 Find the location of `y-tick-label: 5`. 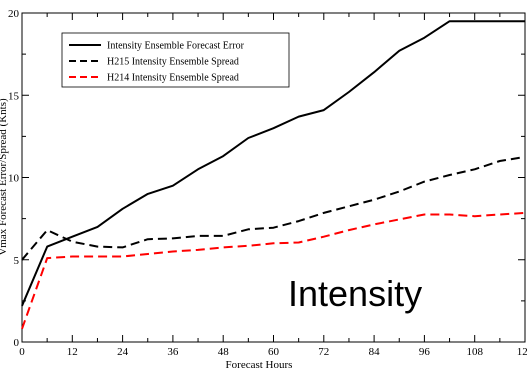

y-tick-label: 5 is located at coordinates (17, 261).